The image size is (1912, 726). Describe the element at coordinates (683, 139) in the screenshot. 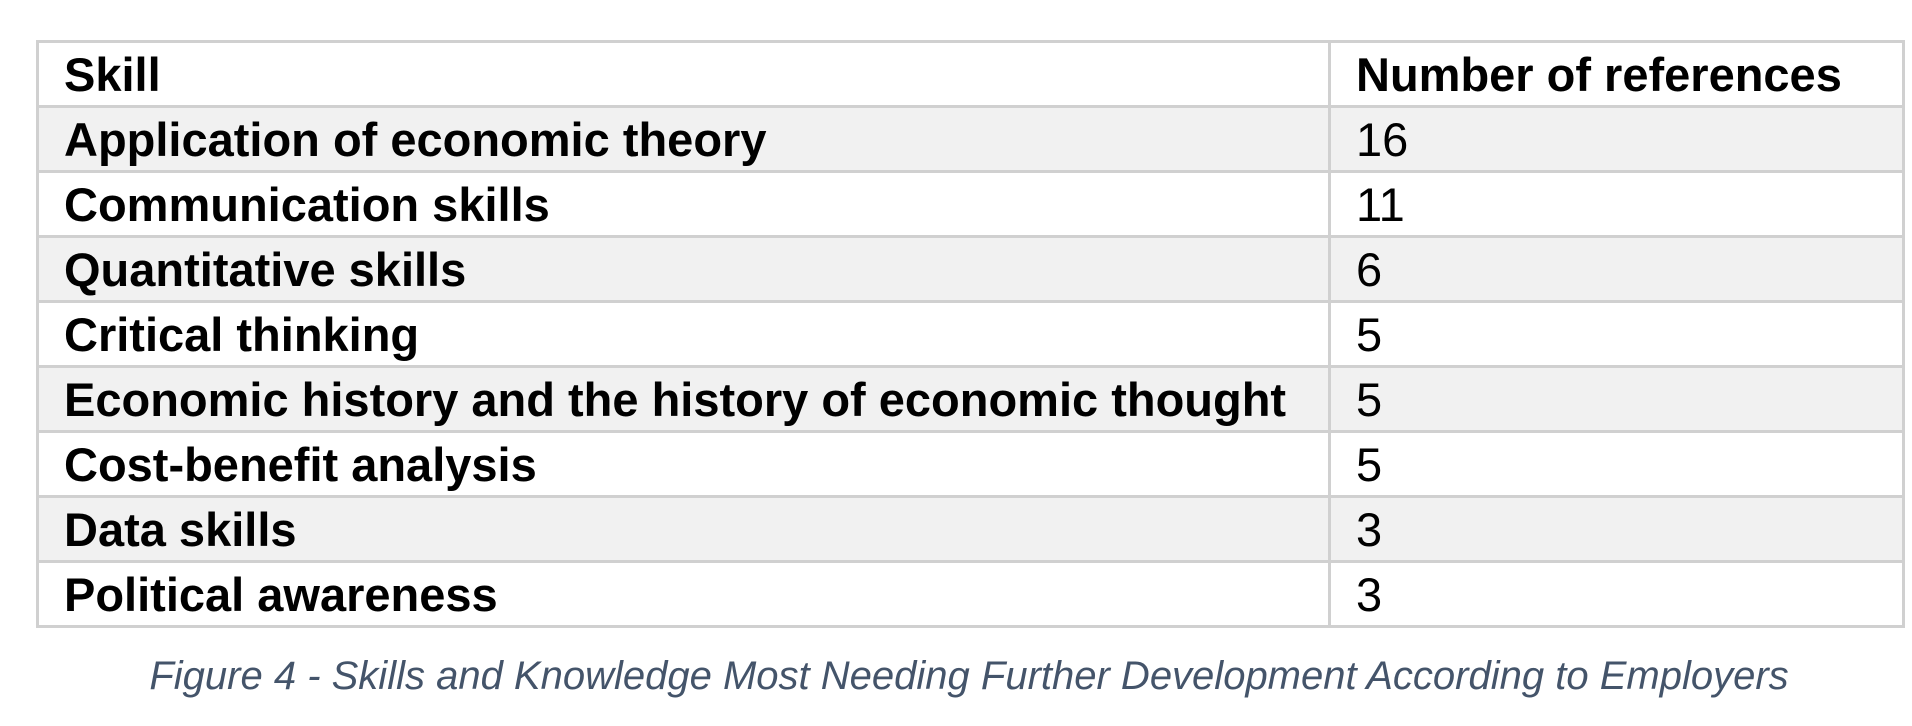

I see `skill-cell: Application of economic theory` at that location.